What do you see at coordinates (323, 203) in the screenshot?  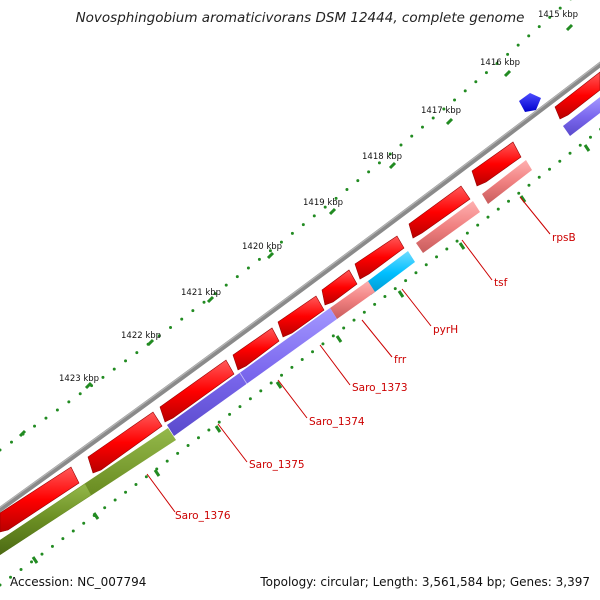 I see `scale-label-1419: 1419 kbp` at bounding box center [323, 203].